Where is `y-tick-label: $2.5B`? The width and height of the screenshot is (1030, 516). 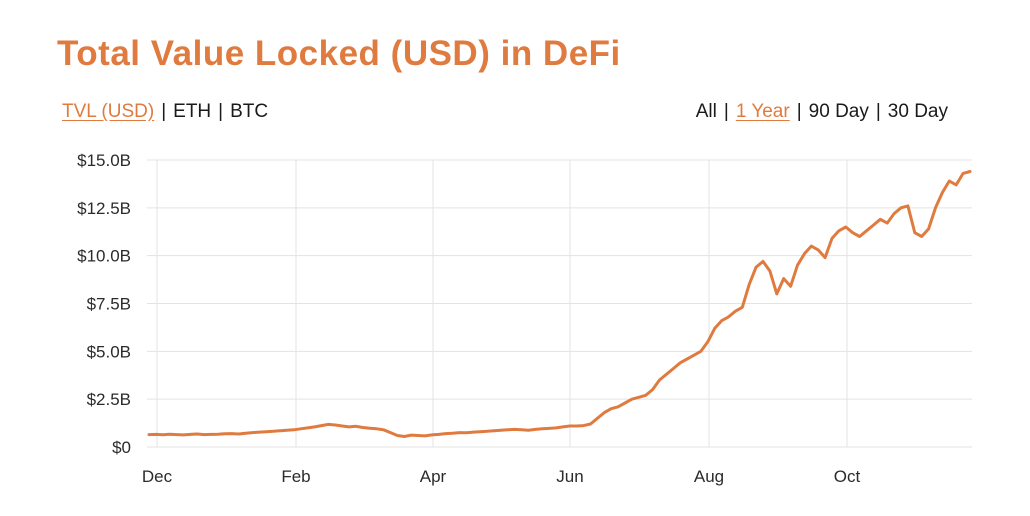 y-tick-label: $2.5B is located at coordinates (109, 399).